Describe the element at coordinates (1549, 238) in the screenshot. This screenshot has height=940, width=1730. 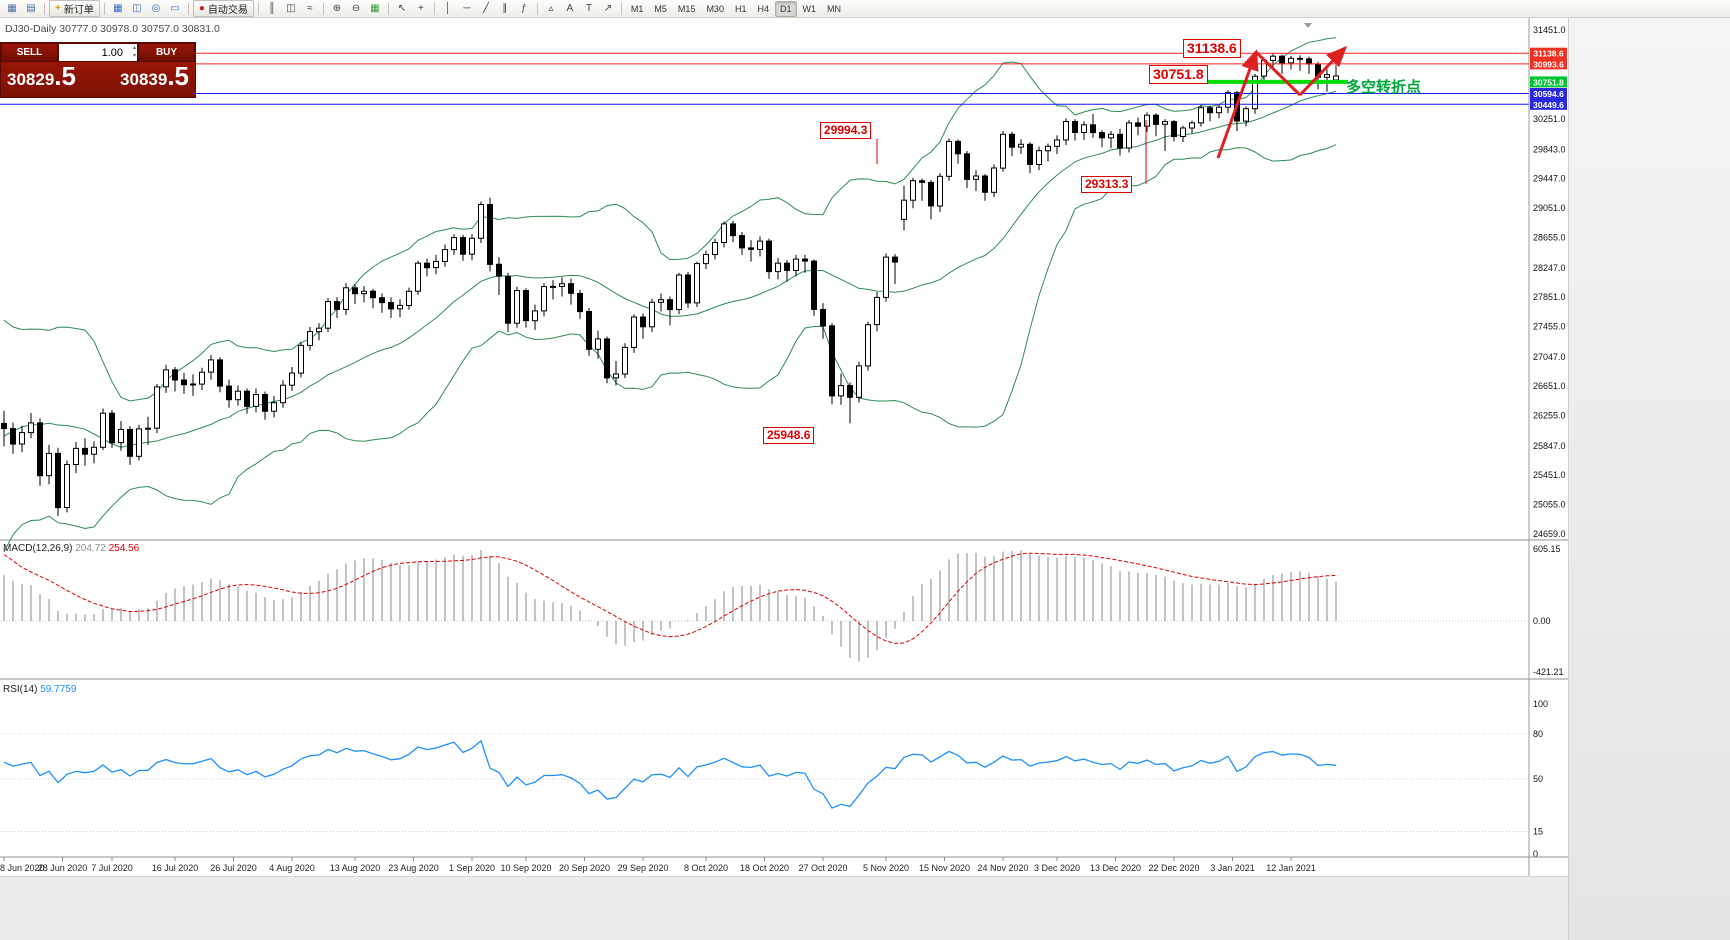
I see `svg-text: 28655.0` at that location.